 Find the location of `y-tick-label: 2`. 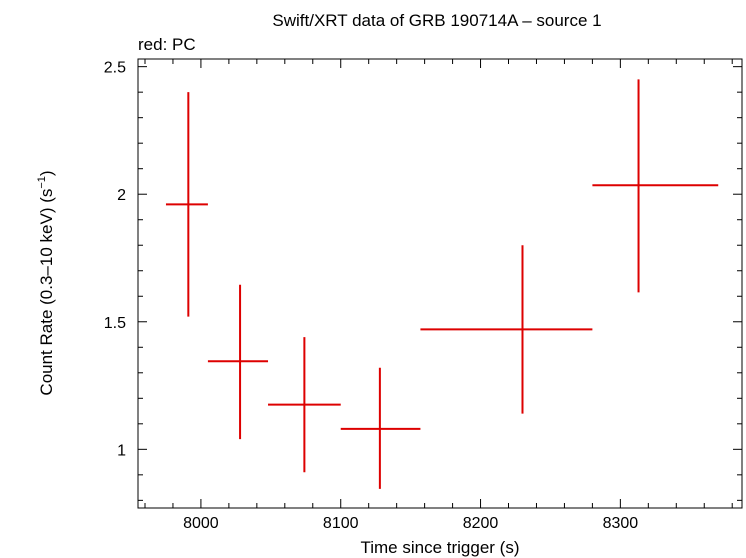

y-tick-label: 2 is located at coordinates (121, 195).